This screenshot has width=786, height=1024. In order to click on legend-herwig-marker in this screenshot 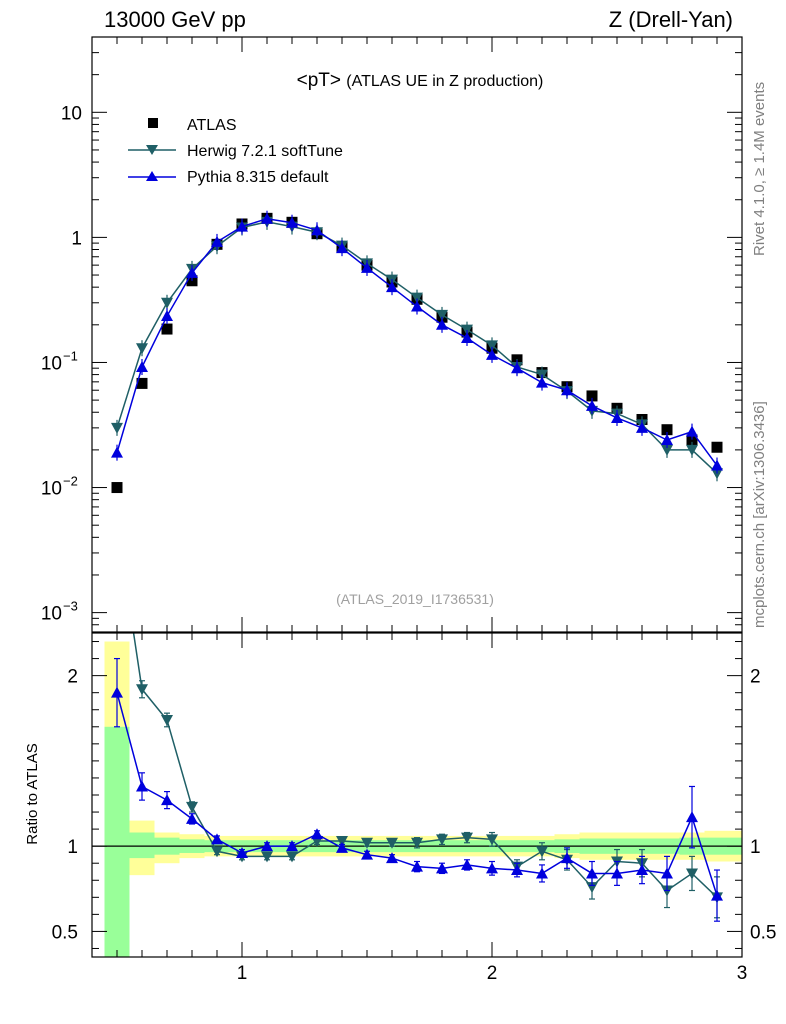, I will do `click(152, 150)`.